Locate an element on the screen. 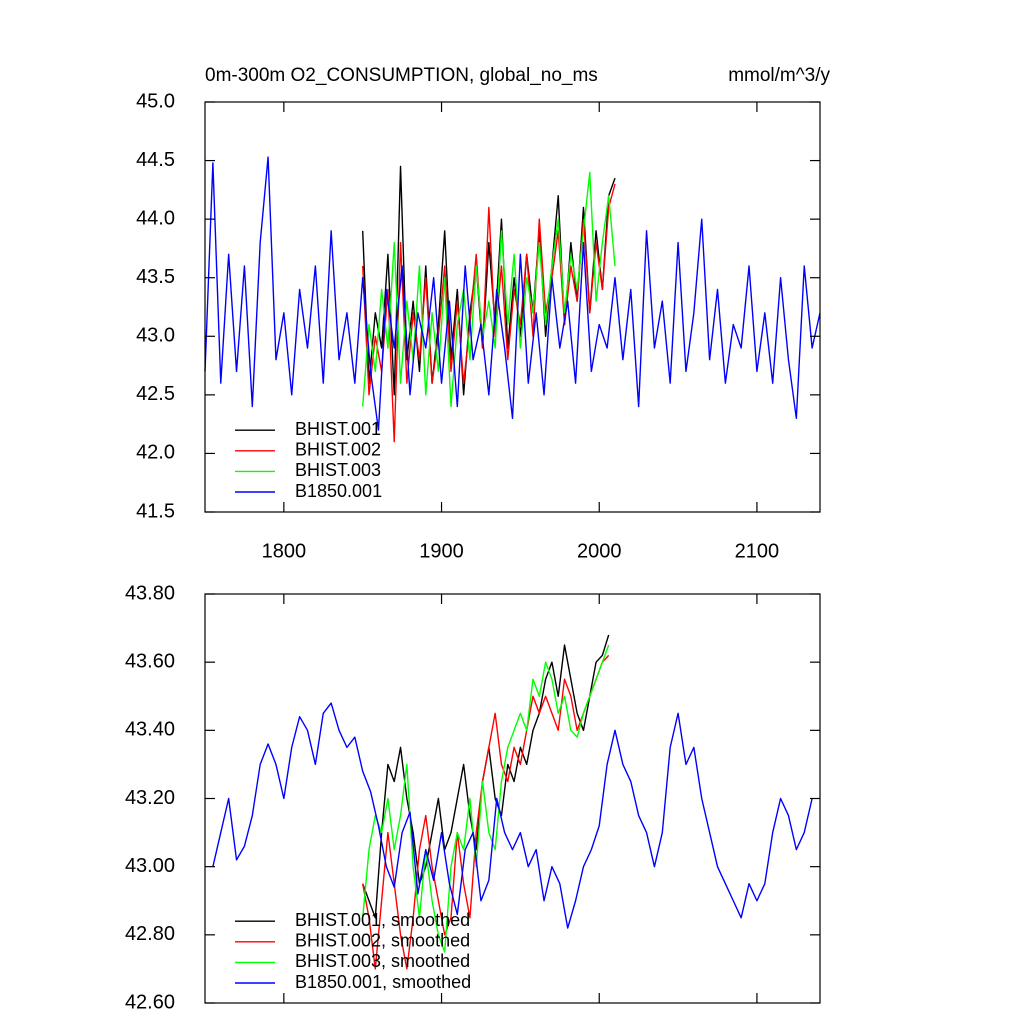  legend-label: BHIST.001, smoothed is located at coordinates (382, 920).